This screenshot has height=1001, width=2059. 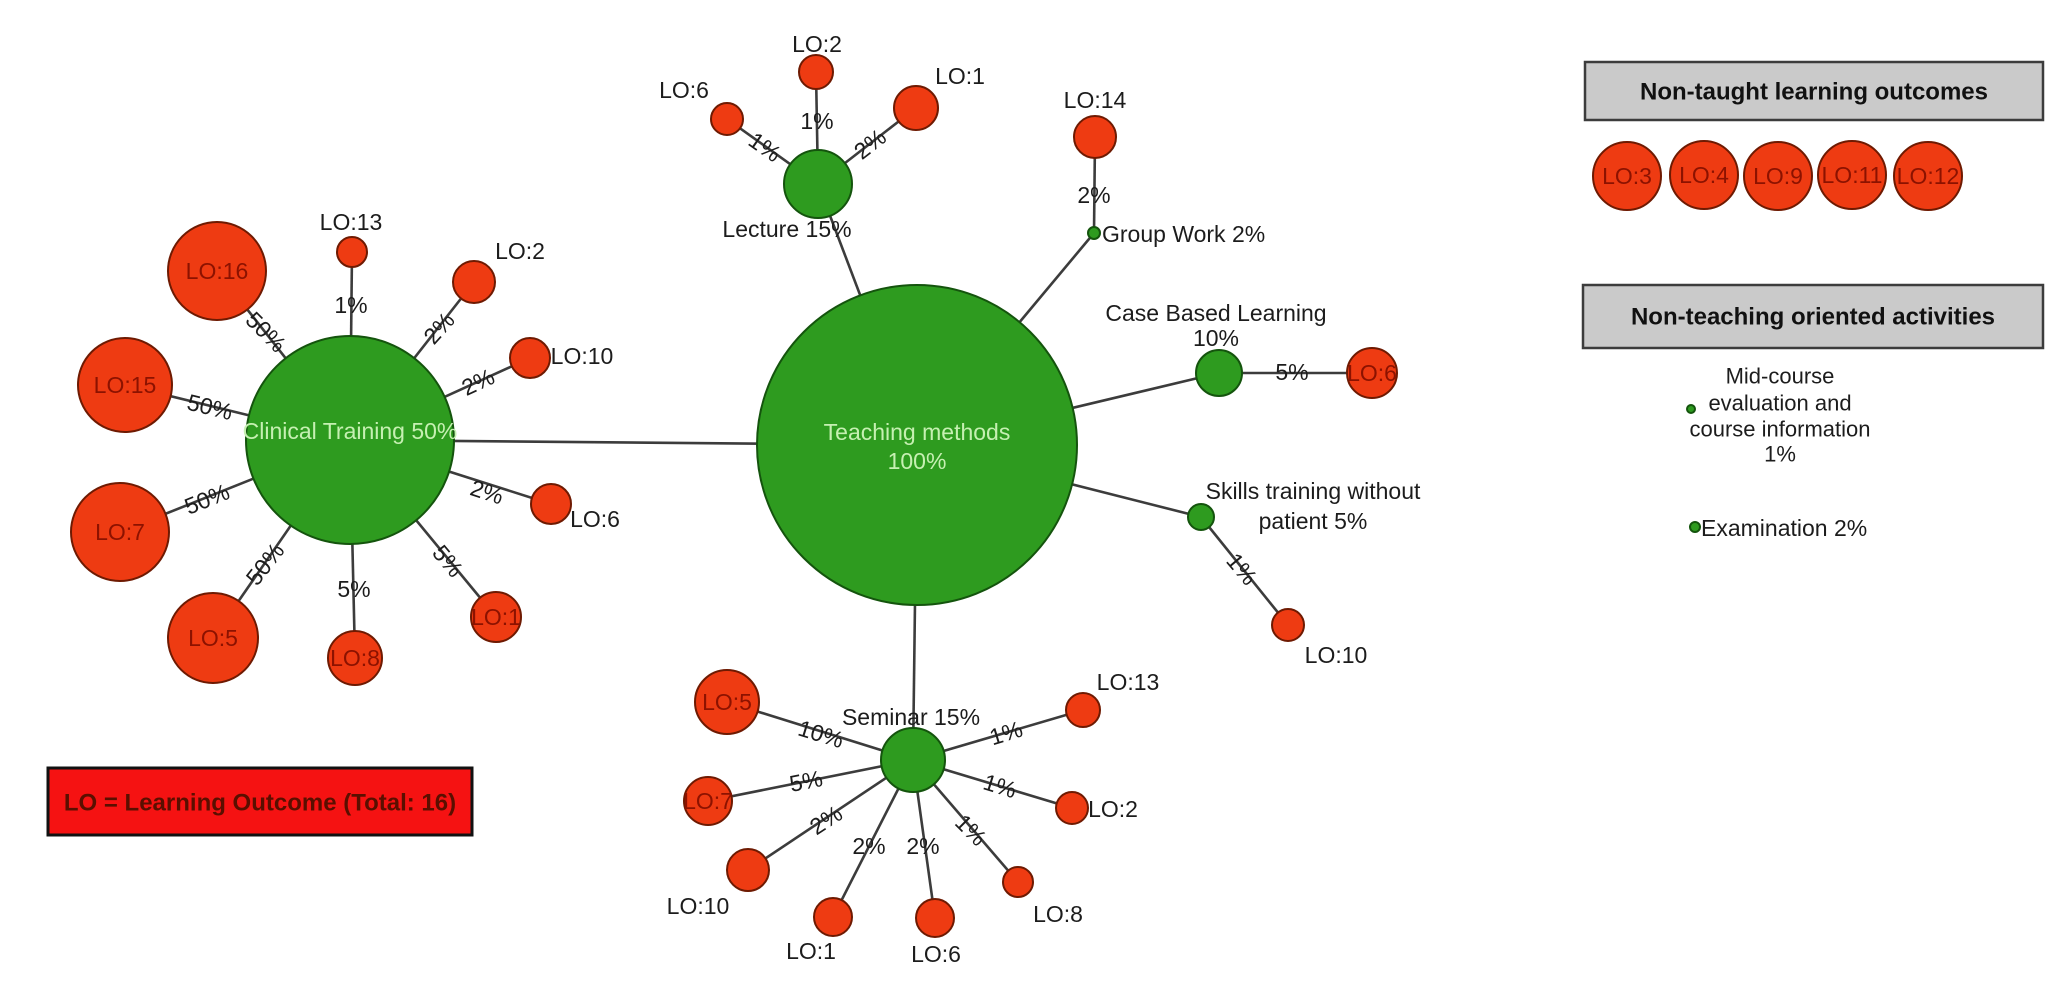 What do you see at coordinates (1083, 710) in the screenshot?
I see `node-s-lo13` at bounding box center [1083, 710].